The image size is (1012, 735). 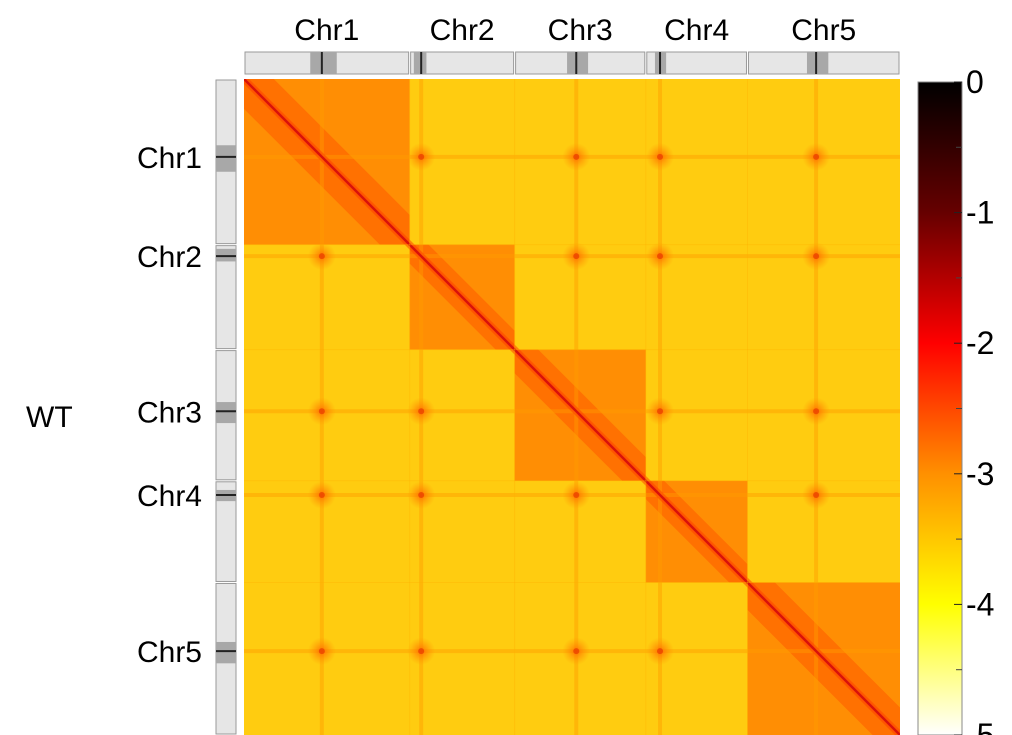 What do you see at coordinates (169, 496) in the screenshot?
I see `left-label-chr4: Chr4` at bounding box center [169, 496].